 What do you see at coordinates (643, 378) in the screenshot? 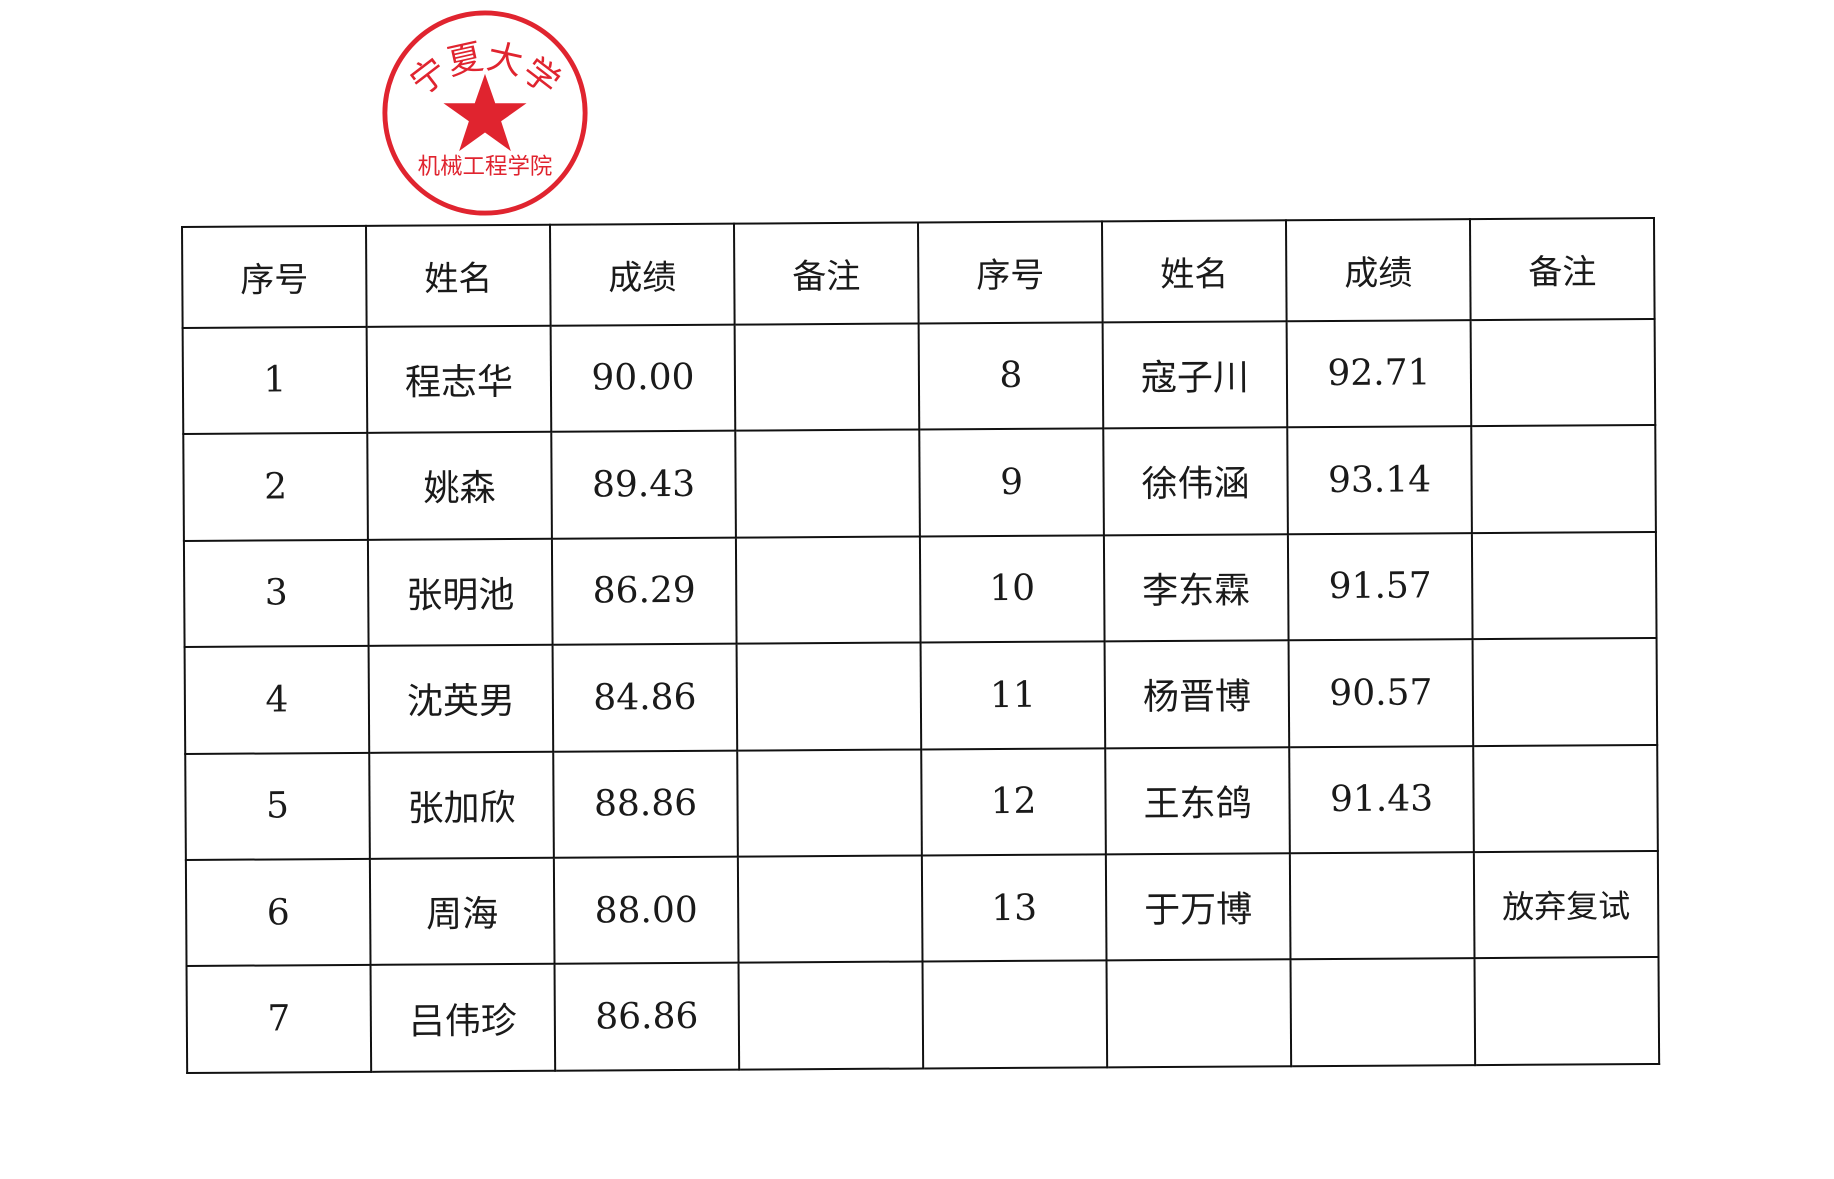
I see `cell-score: 90.00` at bounding box center [643, 378].